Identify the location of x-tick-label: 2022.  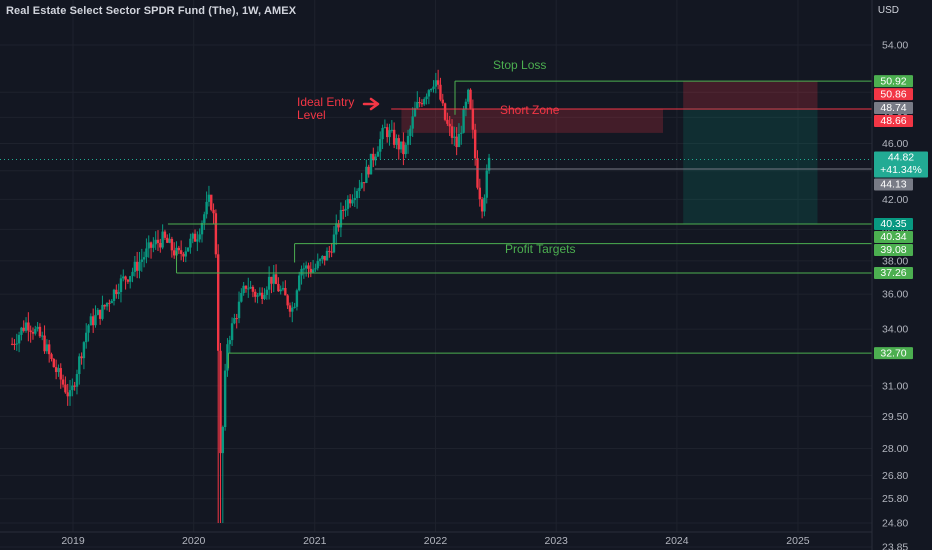
(436, 541).